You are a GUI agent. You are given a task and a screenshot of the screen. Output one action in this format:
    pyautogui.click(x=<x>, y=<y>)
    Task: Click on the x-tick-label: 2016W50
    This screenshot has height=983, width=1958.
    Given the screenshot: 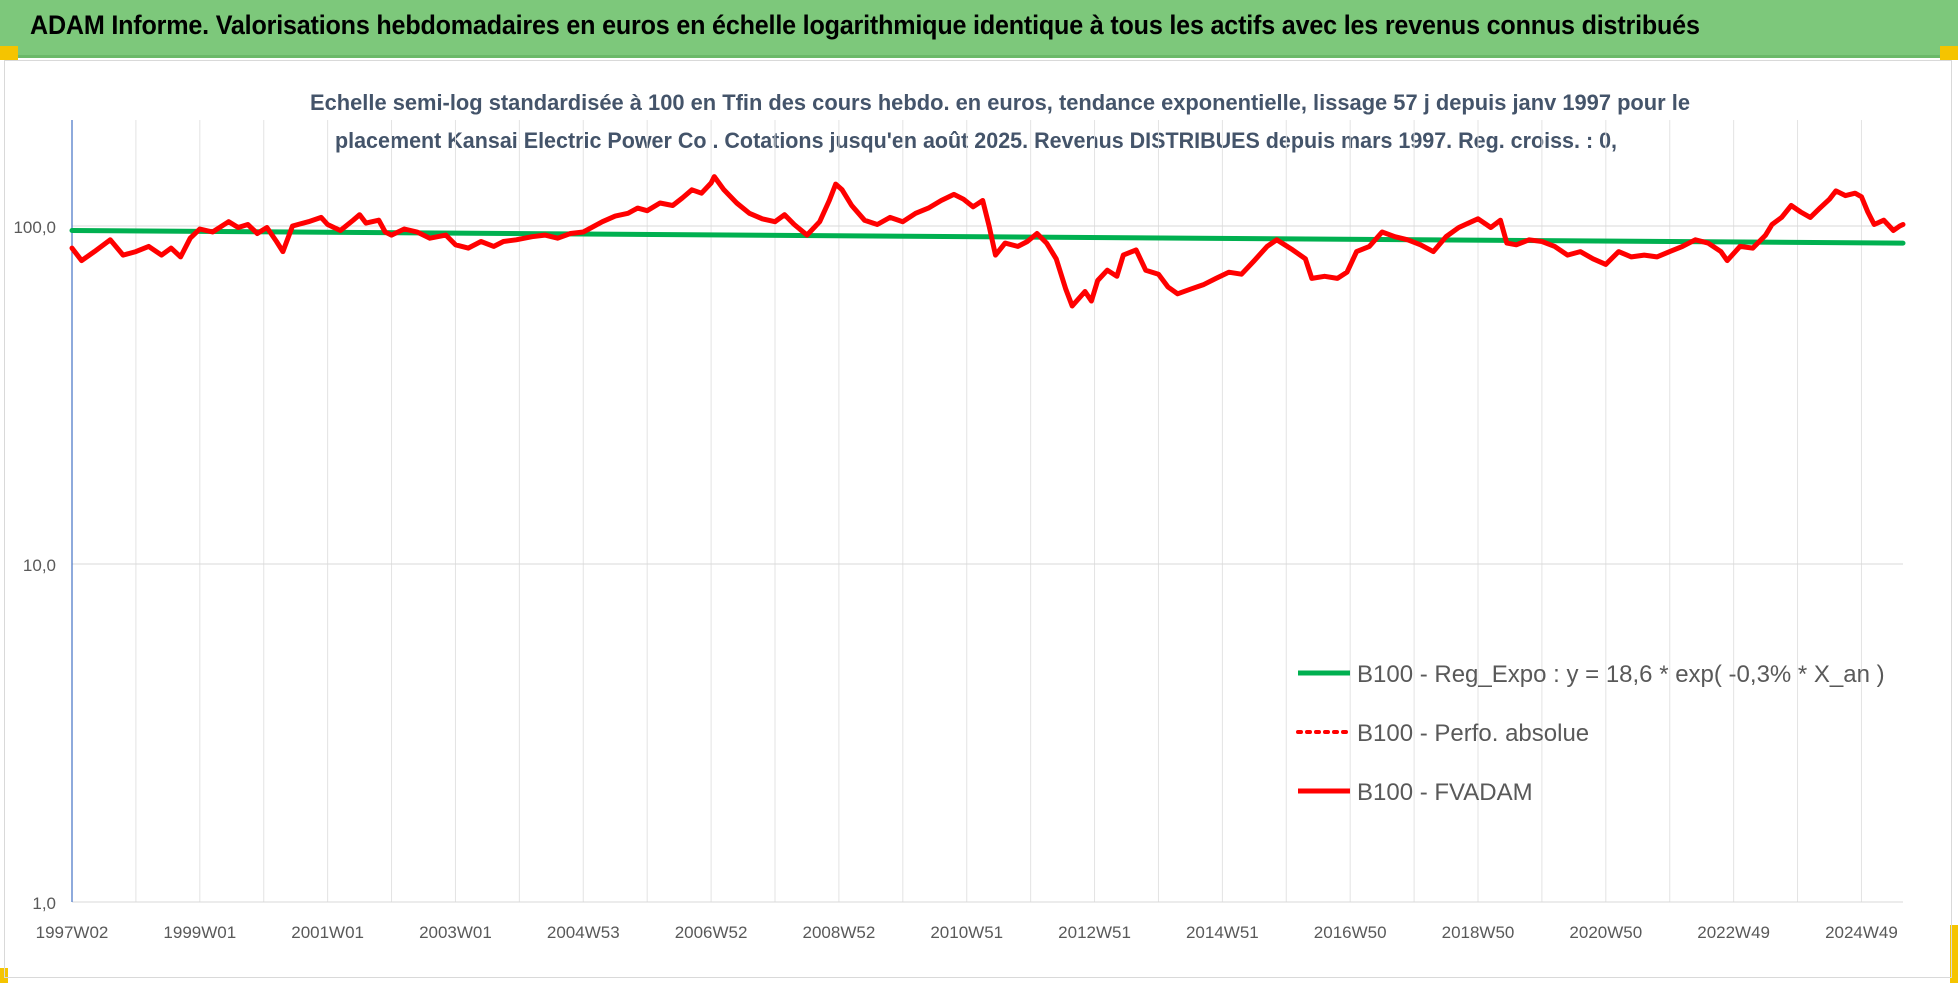 What is the action you would take?
    pyautogui.click(x=1350, y=932)
    